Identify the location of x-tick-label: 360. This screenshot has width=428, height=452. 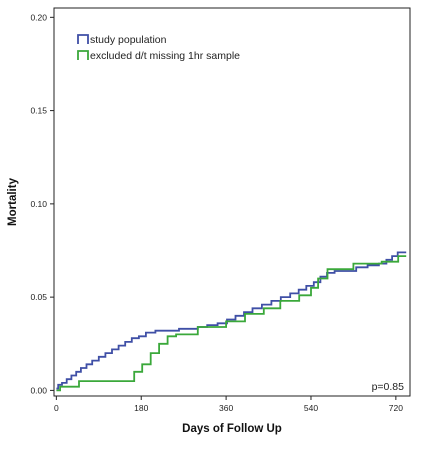
(226, 408).